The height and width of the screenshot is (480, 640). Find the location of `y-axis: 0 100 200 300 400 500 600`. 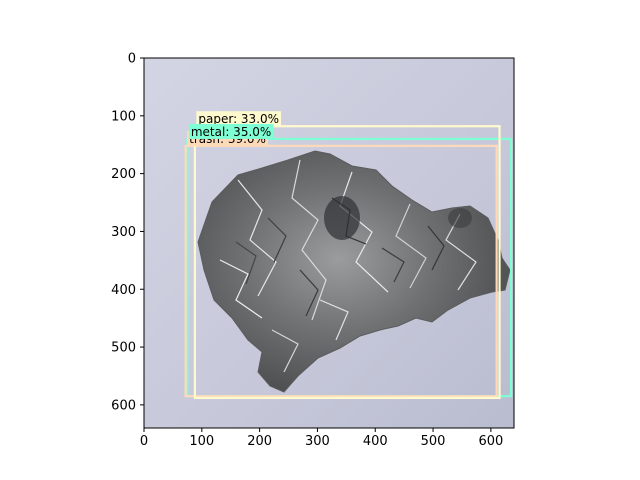

y-axis: 0 100 200 300 400 500 600 is located at coordinates (127, 232).